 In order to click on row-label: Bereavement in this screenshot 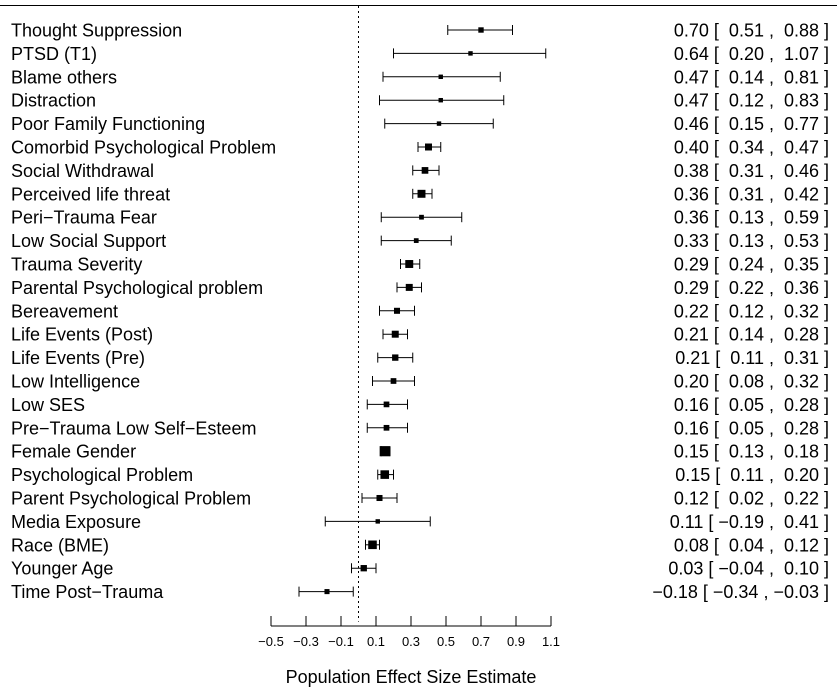, I will do `click(64, 311)`.